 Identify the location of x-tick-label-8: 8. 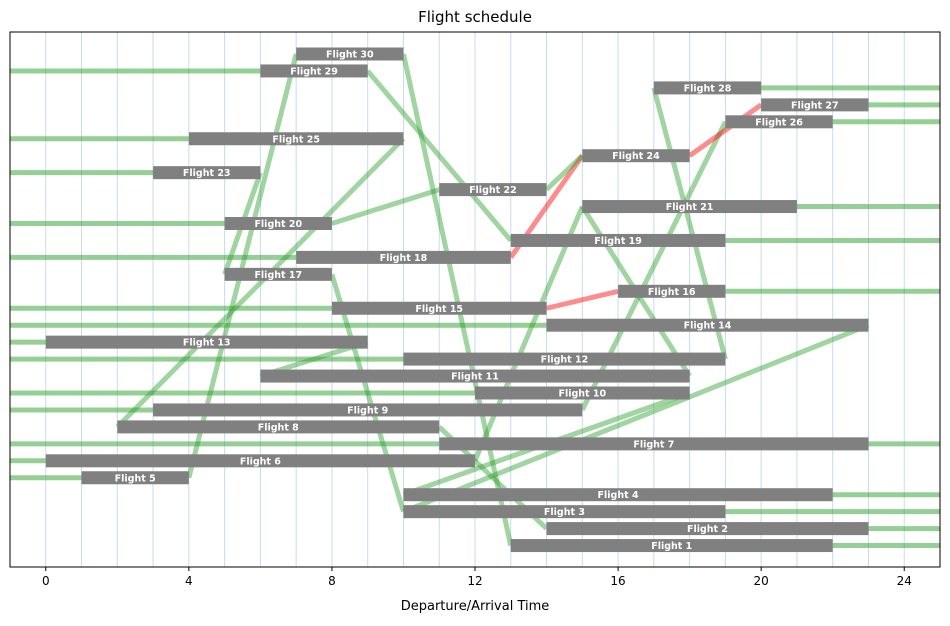
(332, 581).